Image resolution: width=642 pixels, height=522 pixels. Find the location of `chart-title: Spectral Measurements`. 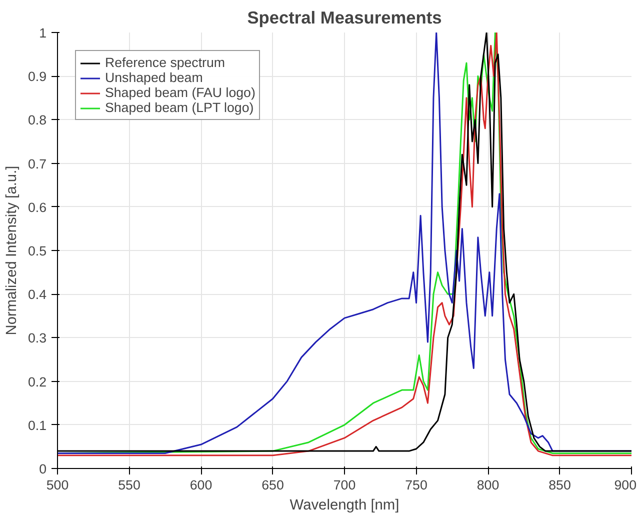

chart-title: Spectral Measurements is located at coordinates (344, 18).